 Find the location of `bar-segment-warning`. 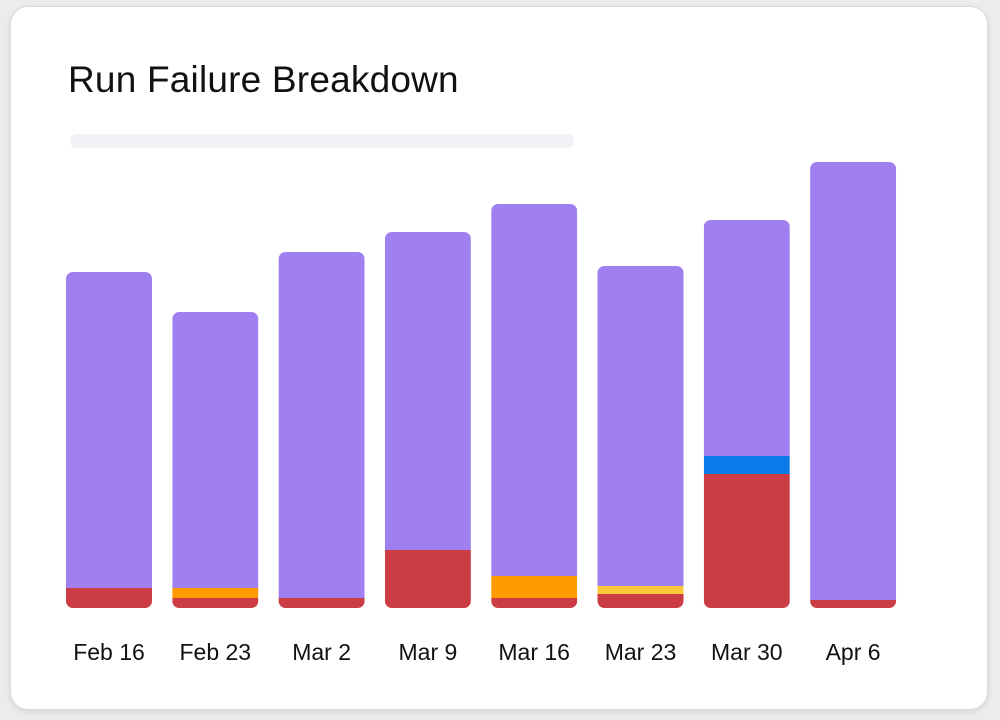

bar-segment-warning is located at coordinates (640, 590).